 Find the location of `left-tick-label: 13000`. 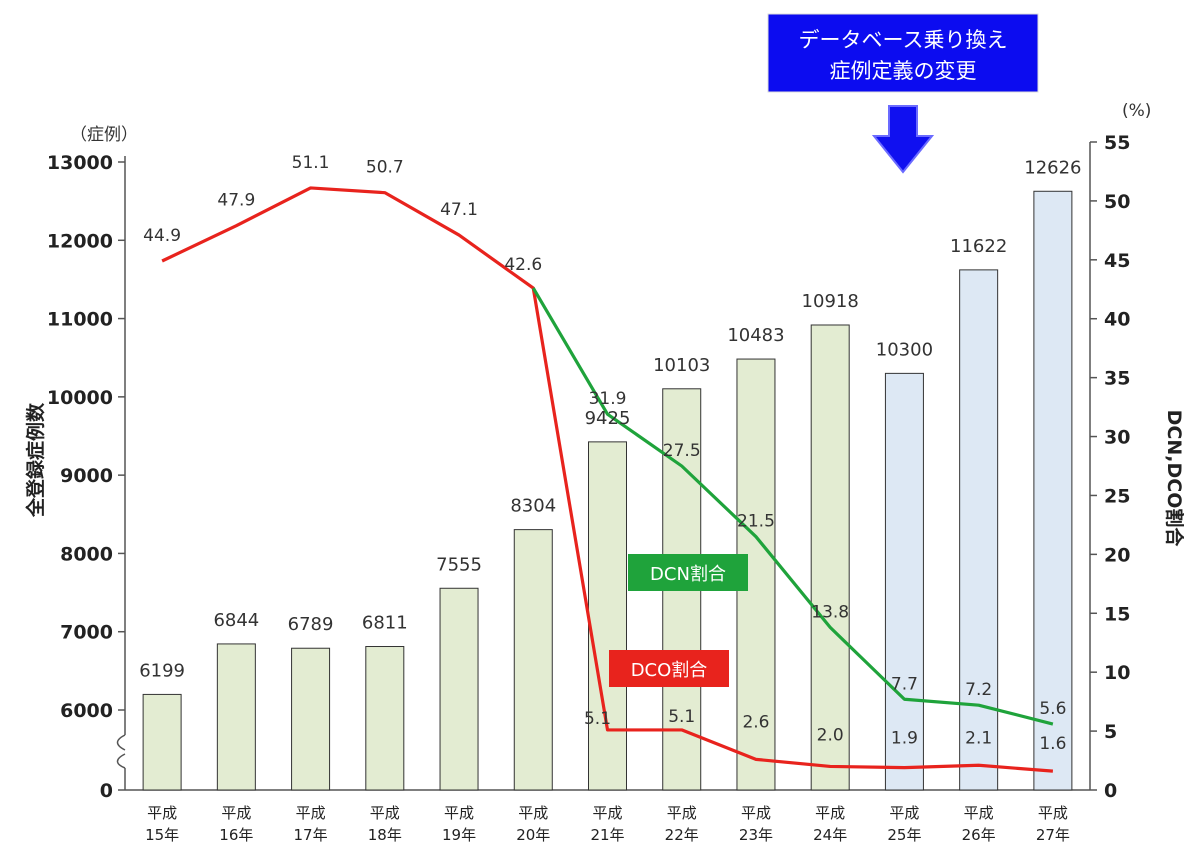

left-tick-label: 13000 is located at coordinates (80, 163).